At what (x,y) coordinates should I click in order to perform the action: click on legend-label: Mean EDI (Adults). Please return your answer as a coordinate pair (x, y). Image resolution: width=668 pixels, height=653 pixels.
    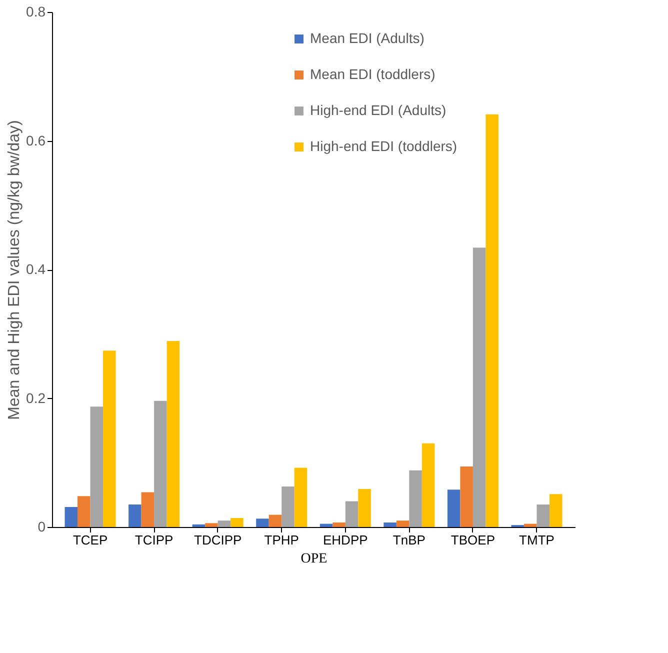
    Looking at the image, I should click on (367, 38).